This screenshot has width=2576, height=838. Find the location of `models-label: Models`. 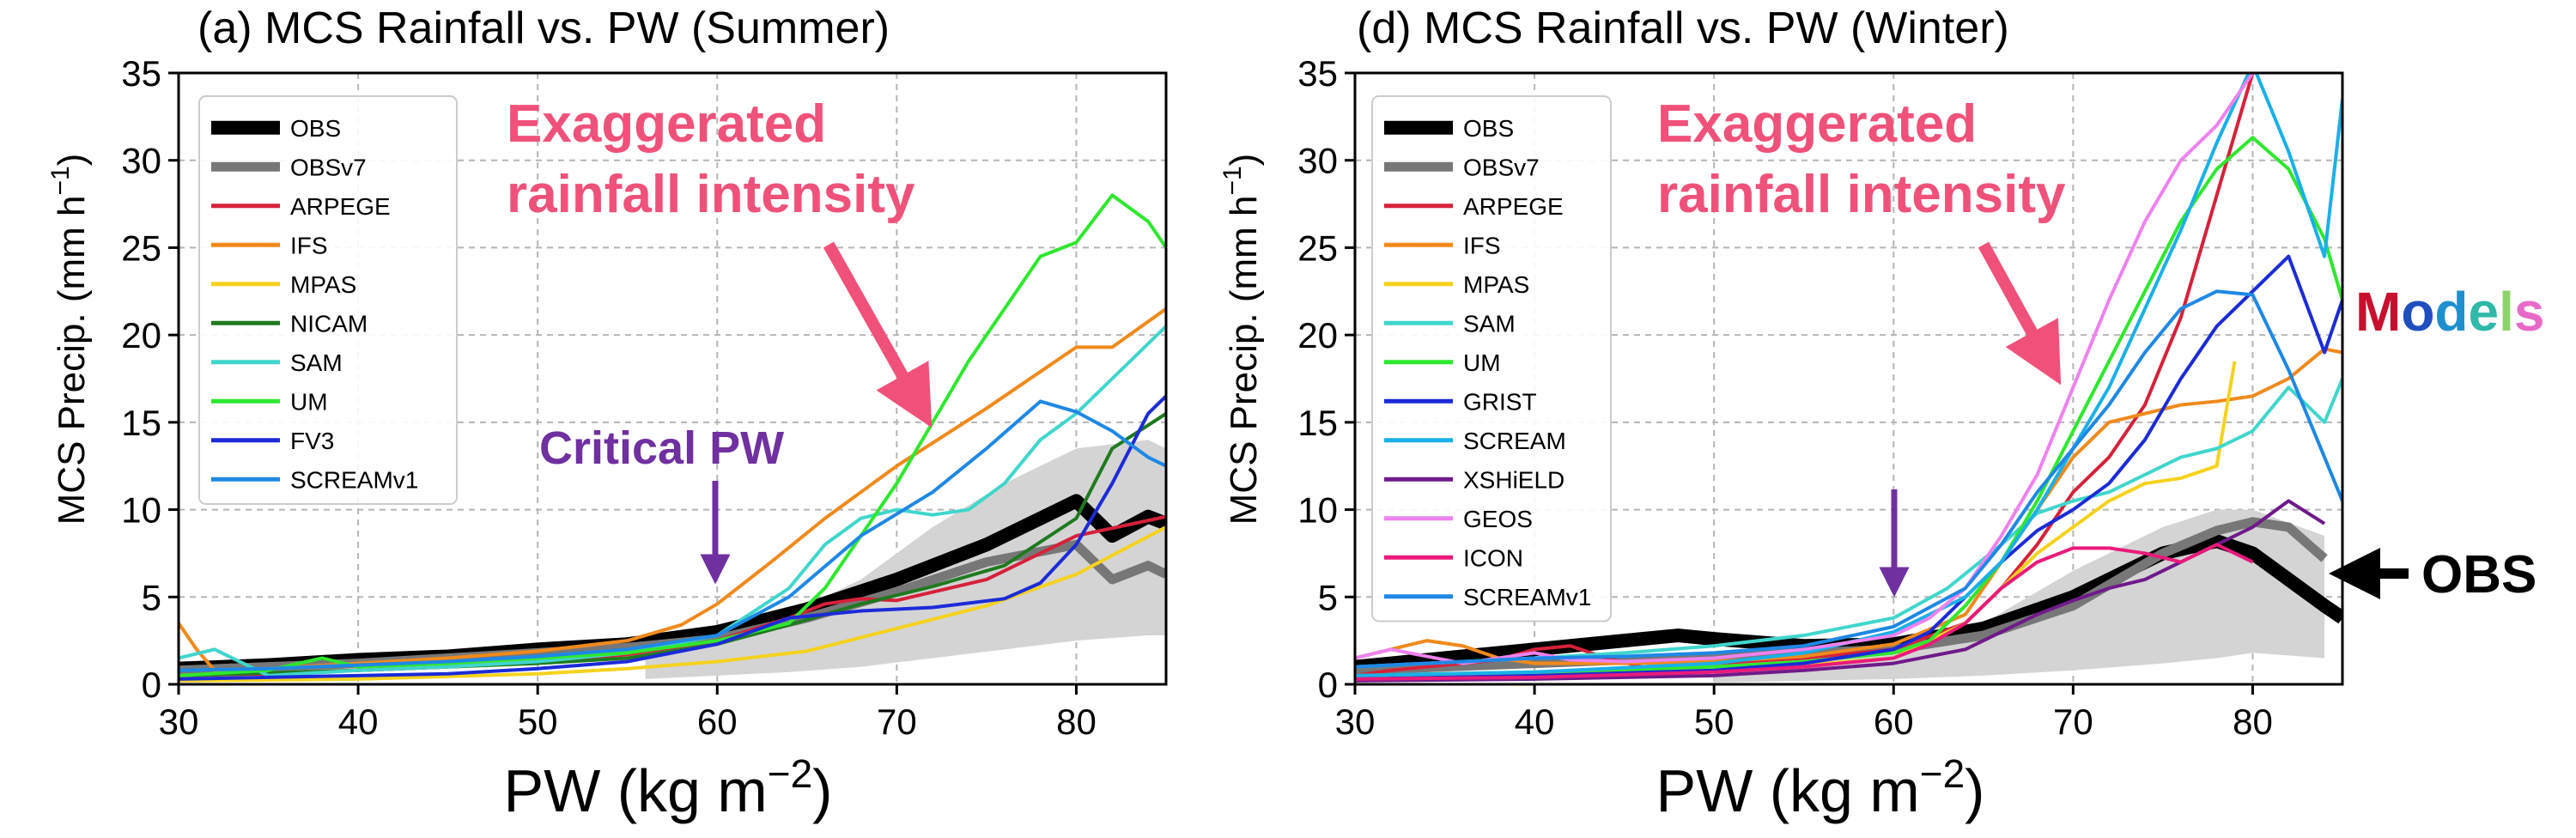

models-label: Models is located at coordinates (2449, 312).